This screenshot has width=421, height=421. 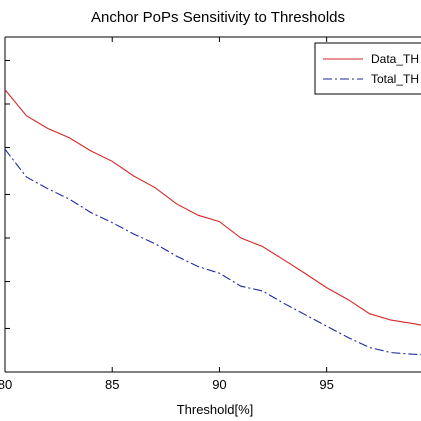 I want to click on x-tick-label: 90, so click(x=219, y=384).